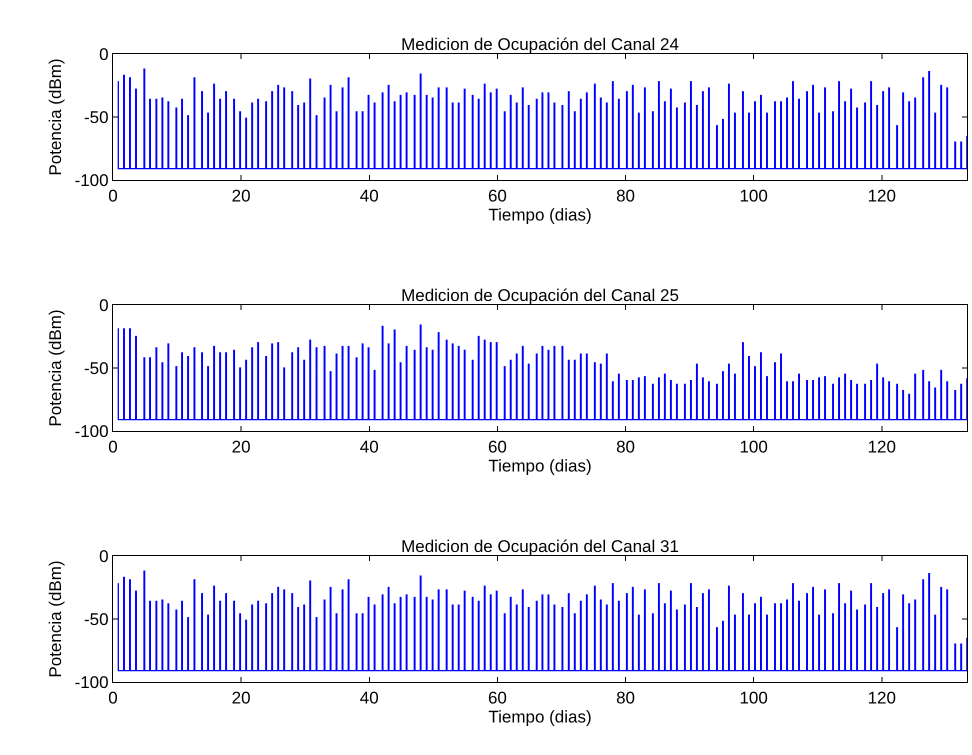 The image size is (972, 755). What do you see at coordinates (540, 44) in the screenshot?
I see `chart-title: Medicion de Ocupación del Canal 24` at bounding box center [540, 44].